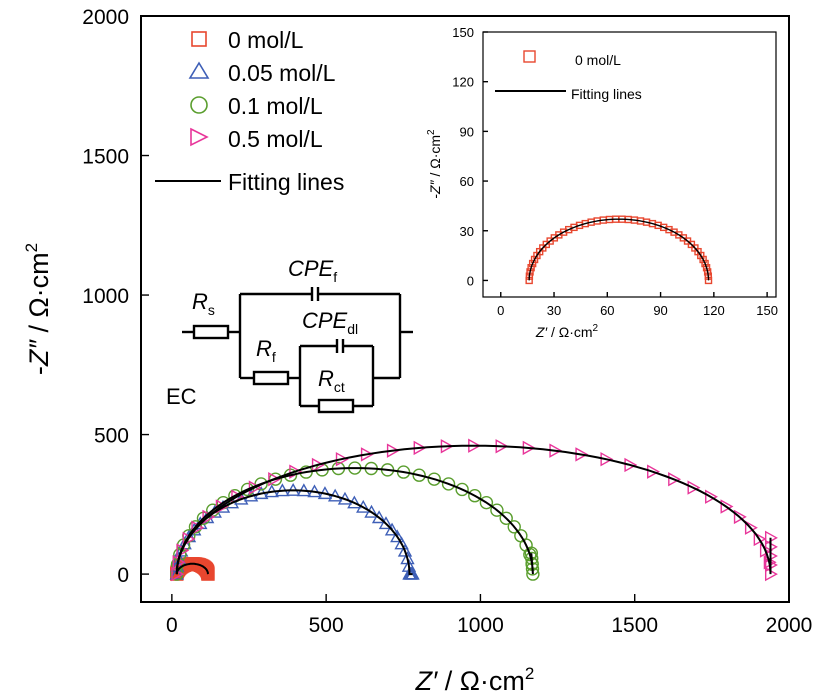 This screenshot has height=699, width=827. I want to click on x-tick-label: 90, so click(660, 310).